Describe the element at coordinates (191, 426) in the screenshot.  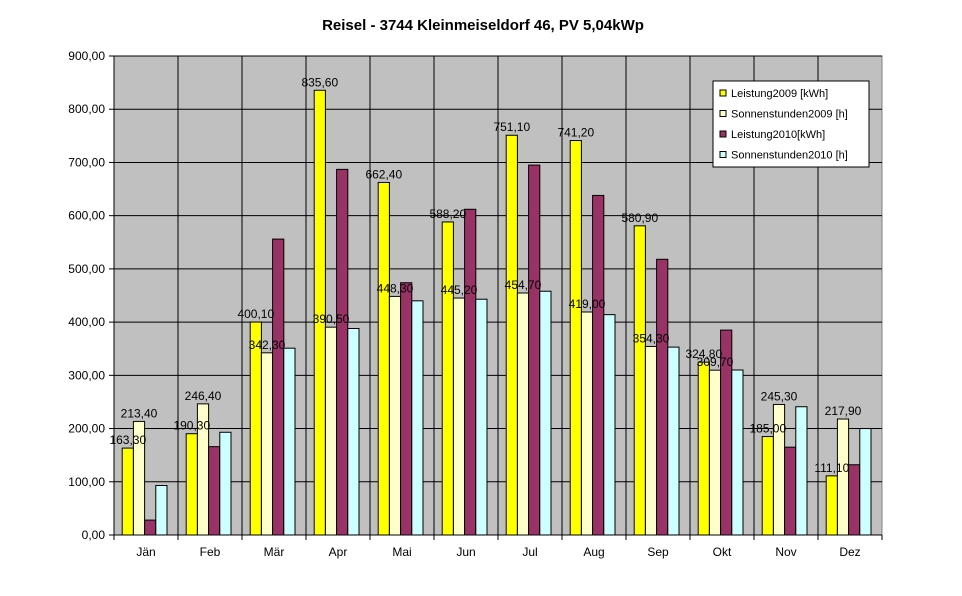
I see `data-label: 190,30` at that location.